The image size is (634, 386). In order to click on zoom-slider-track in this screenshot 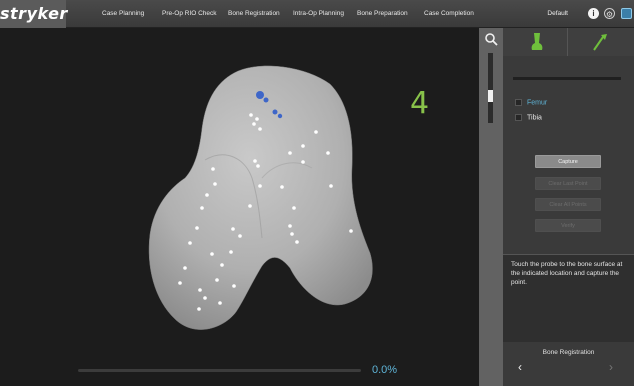, I will do `click(490, 88)`.